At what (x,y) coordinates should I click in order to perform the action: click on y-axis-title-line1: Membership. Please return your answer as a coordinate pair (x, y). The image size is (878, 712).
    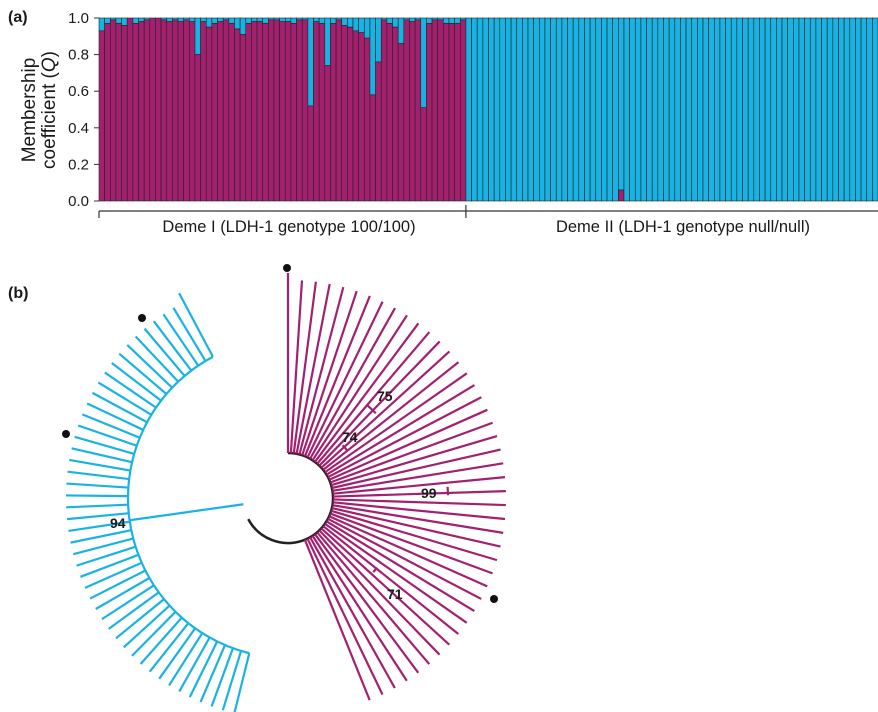
    Looking at the image, I should click on (29, 110).